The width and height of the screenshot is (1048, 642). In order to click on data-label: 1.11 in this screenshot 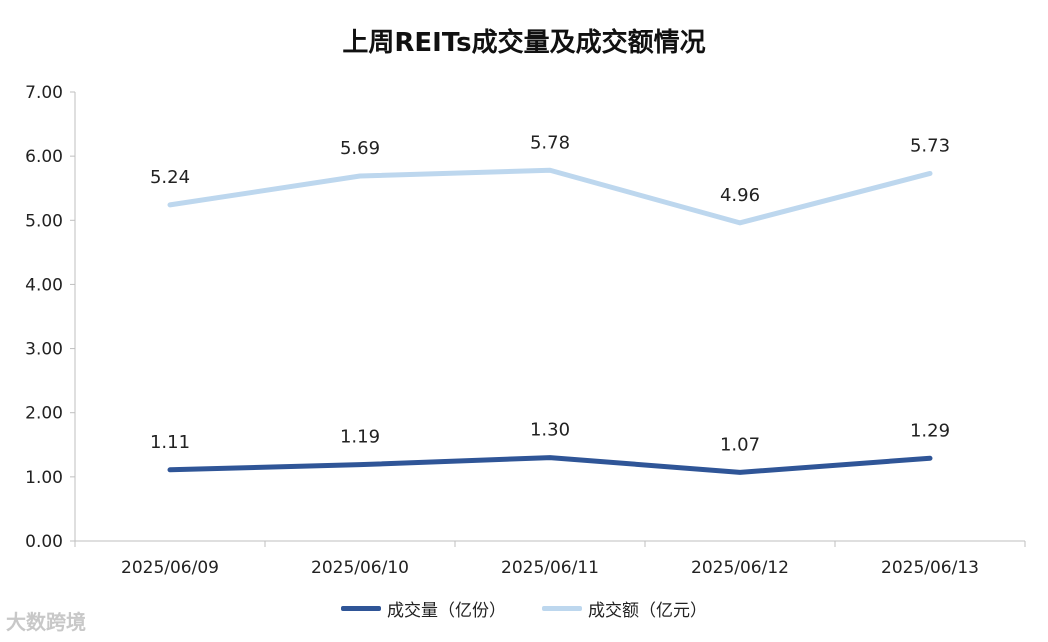, I will do `click(170, 442)`.